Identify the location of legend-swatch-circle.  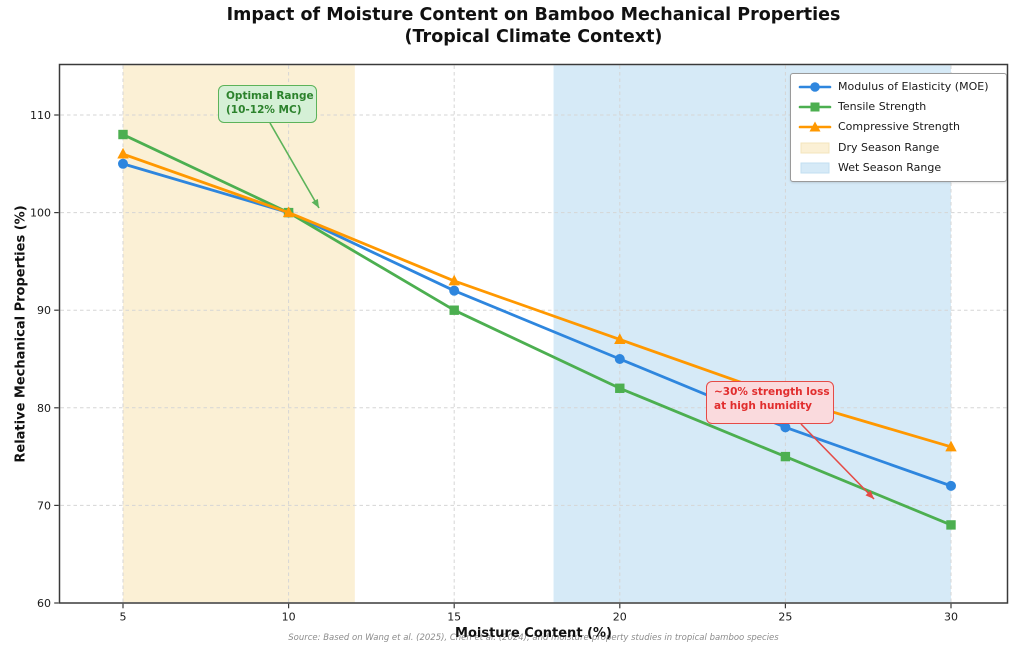
(815, 87).